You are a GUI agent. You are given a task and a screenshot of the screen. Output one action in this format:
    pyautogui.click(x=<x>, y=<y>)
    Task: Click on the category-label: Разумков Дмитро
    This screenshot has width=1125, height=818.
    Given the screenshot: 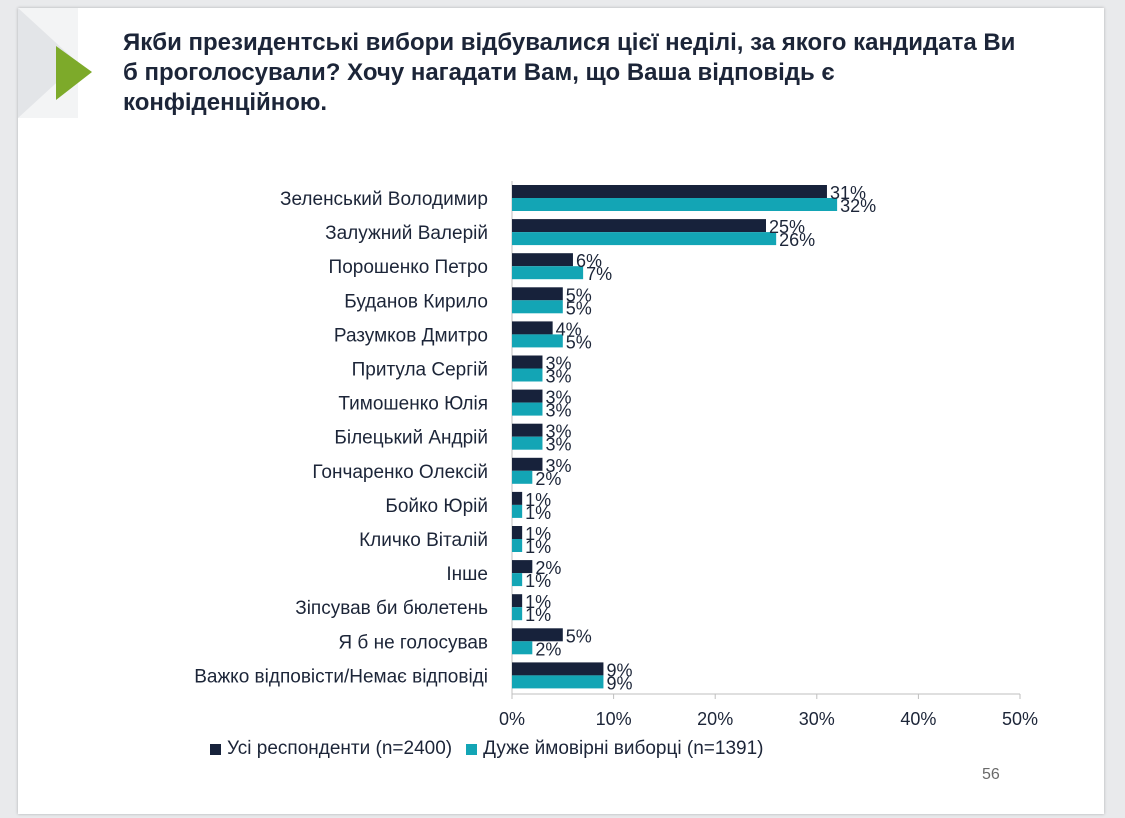 What is the action you would take?
    pyautogui.click(x=411, y=335)
    